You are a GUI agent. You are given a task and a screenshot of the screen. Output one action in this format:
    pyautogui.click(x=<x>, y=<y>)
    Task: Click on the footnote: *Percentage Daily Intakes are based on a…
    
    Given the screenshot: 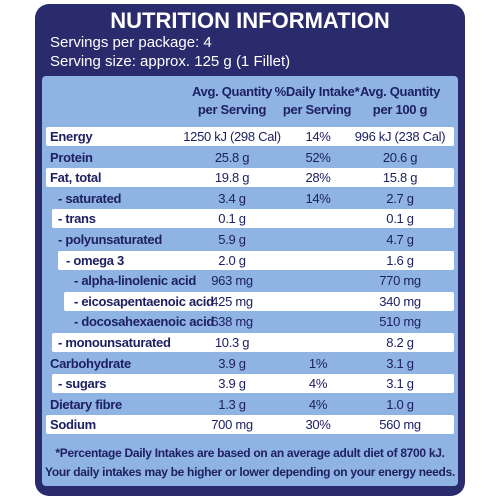 What is the action you would take?
    pyautogui.click(x=250, y=453)
    